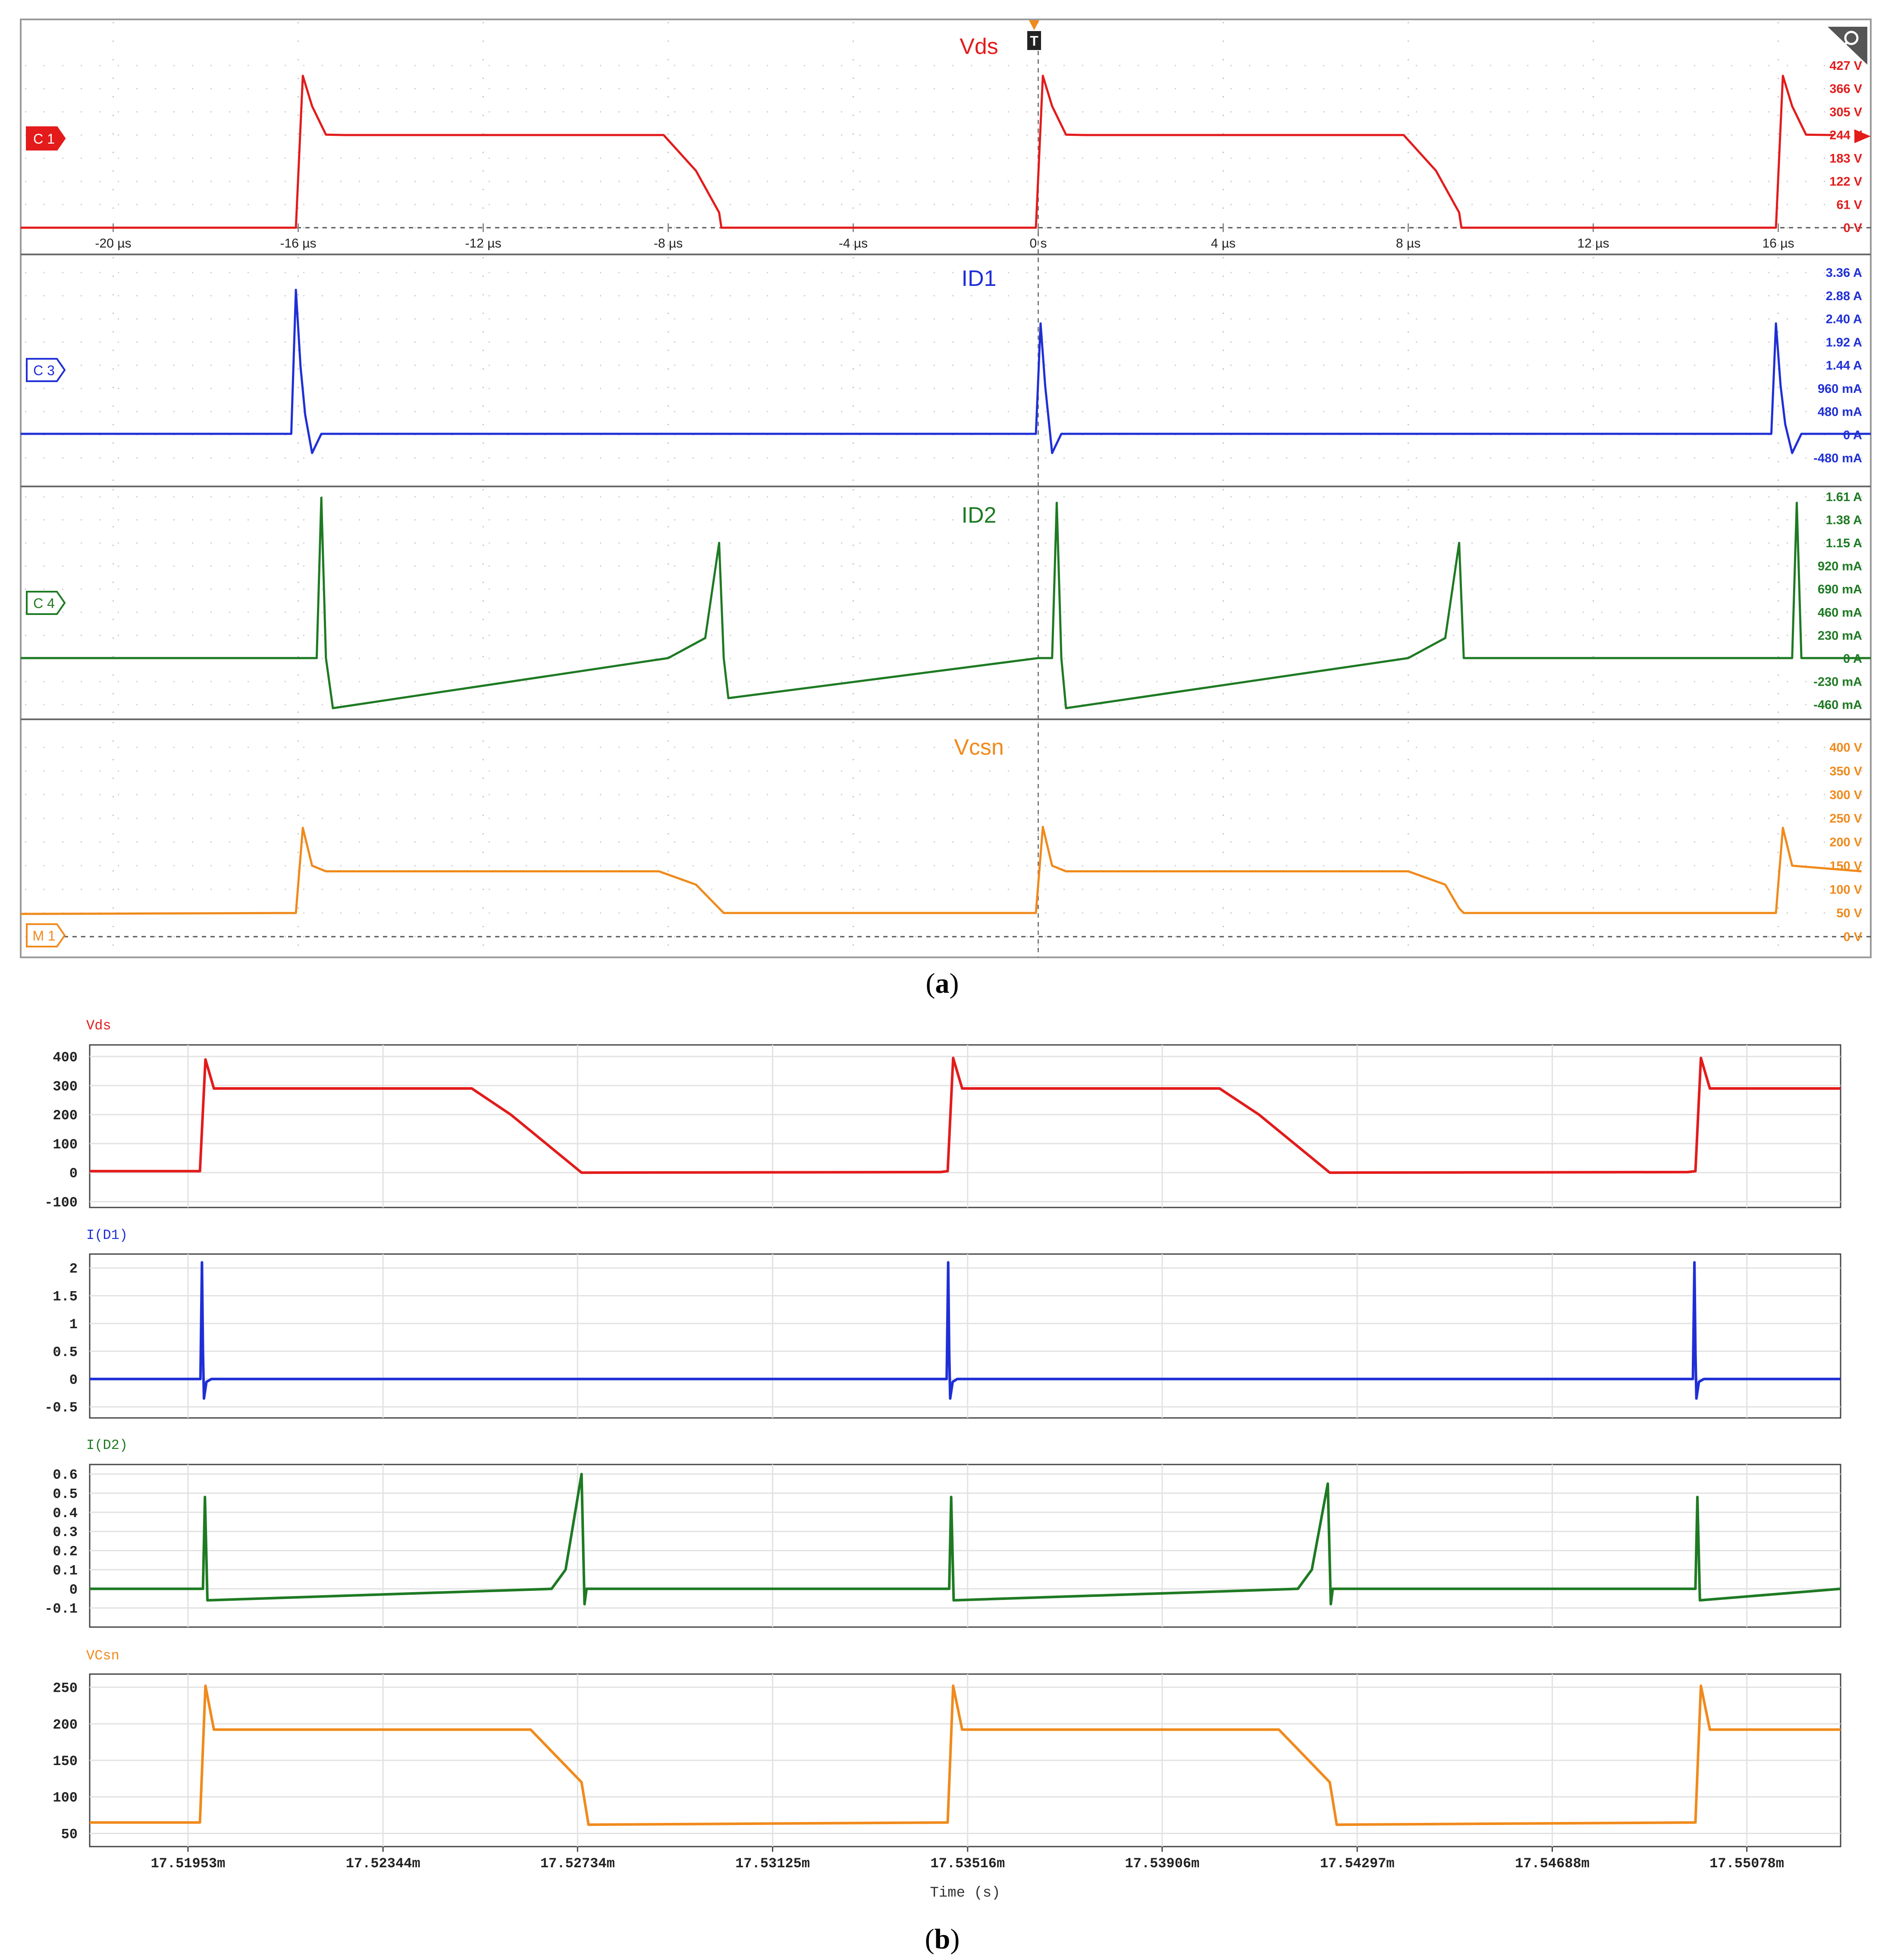 The image size is (1885, 1960). What do you see at coordinates (979, 46) in the screenshot?
I see `vds-title: Vds` at bounding box center [979, 46].